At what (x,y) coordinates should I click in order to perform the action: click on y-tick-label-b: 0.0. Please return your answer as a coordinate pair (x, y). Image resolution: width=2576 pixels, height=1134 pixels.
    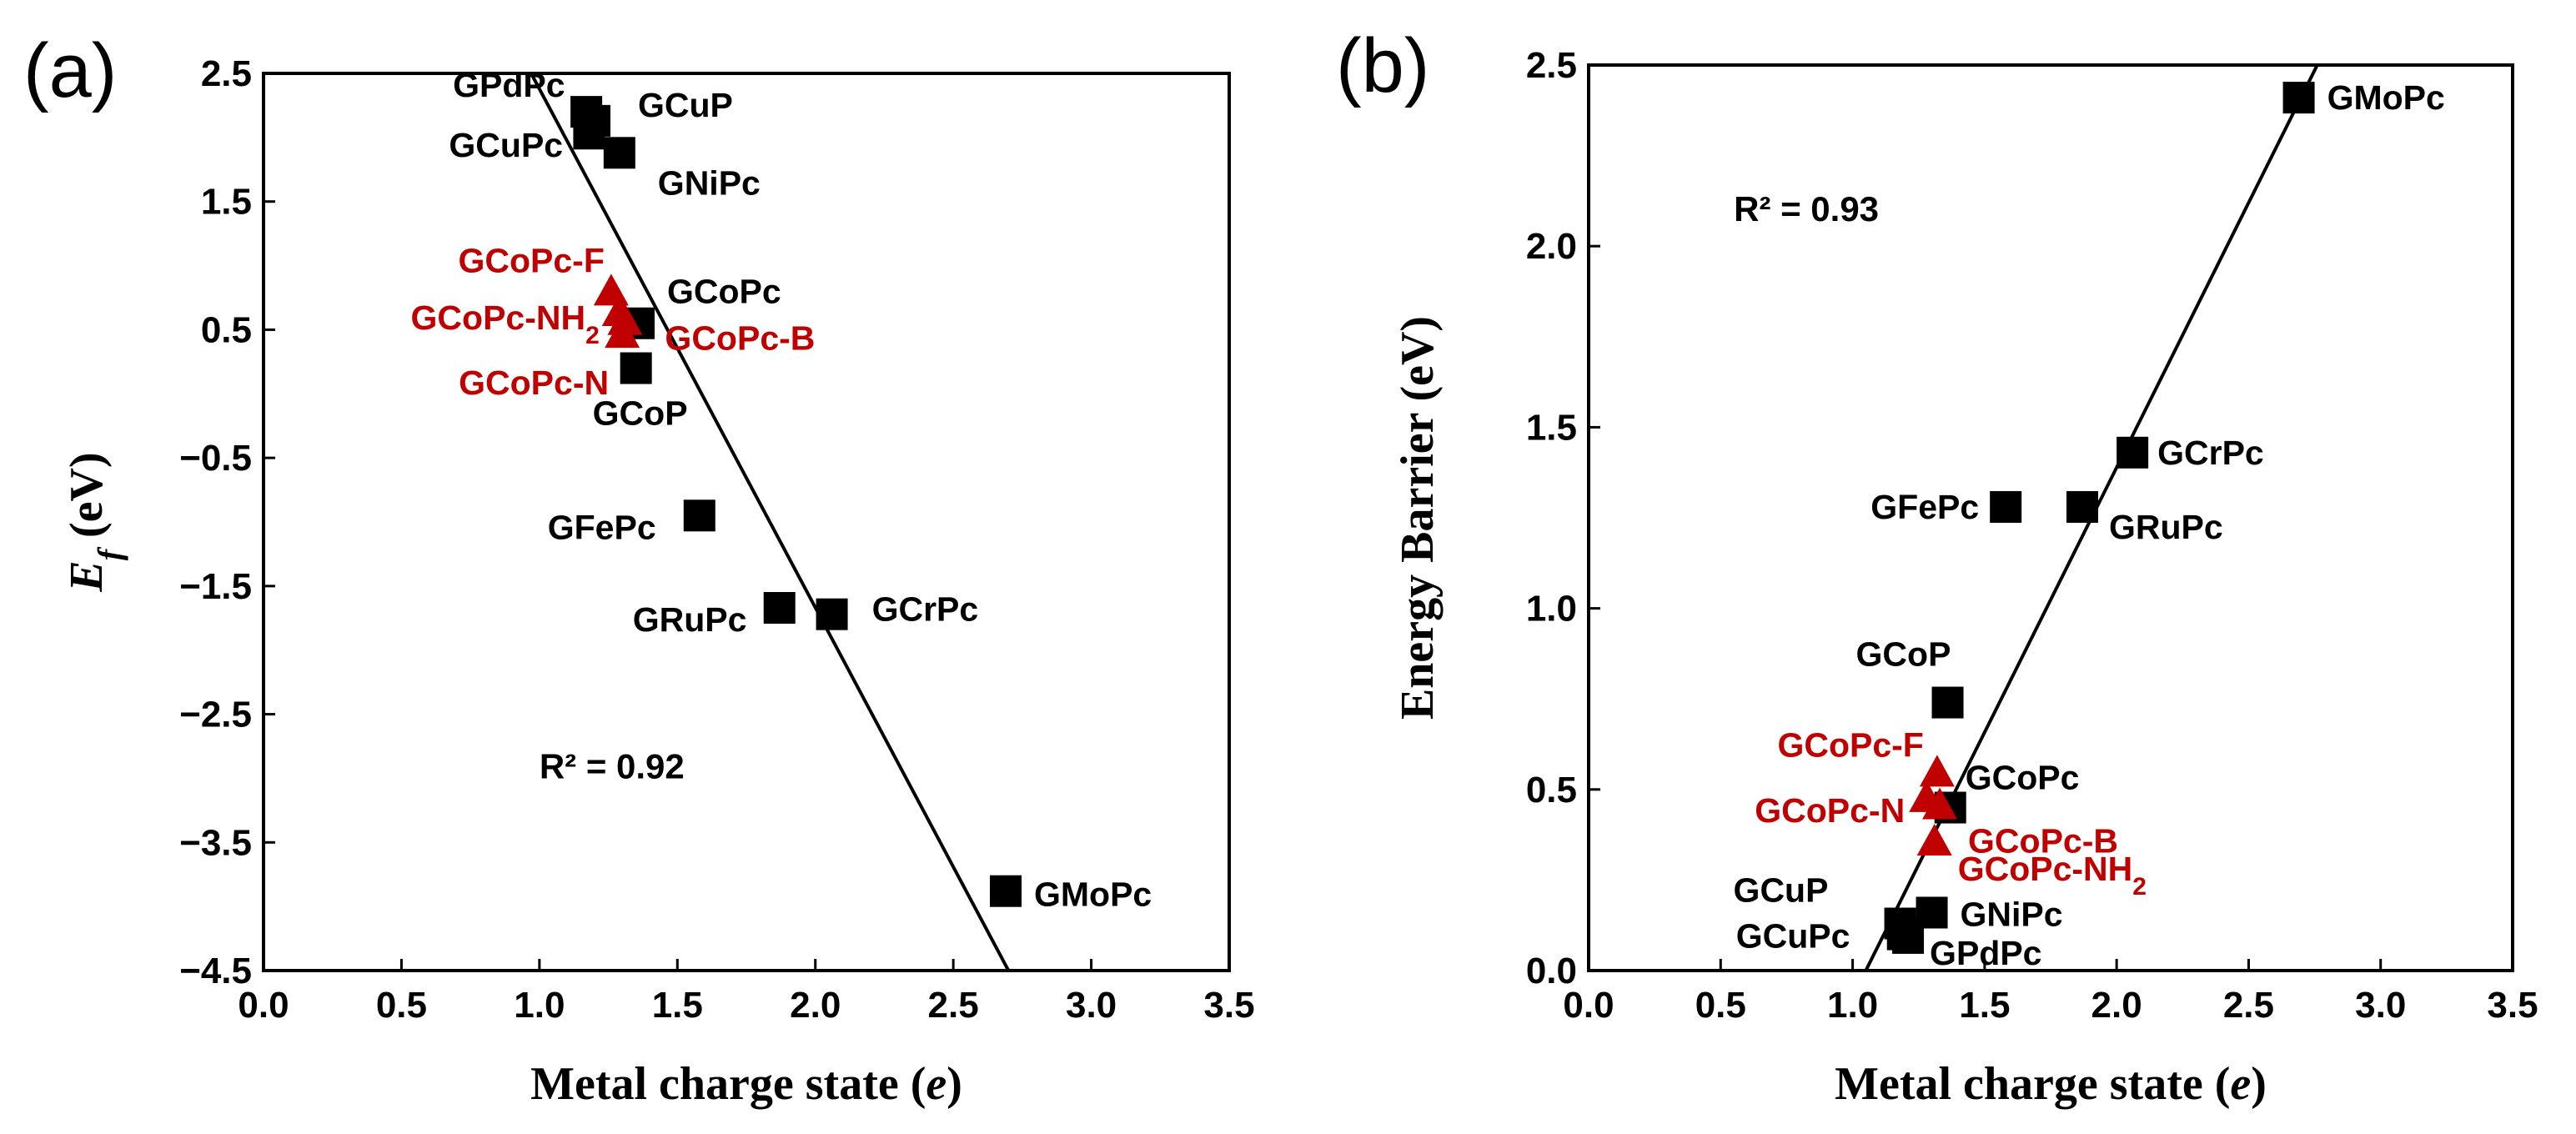
    Looking at the image, I should click on (1551, 971).